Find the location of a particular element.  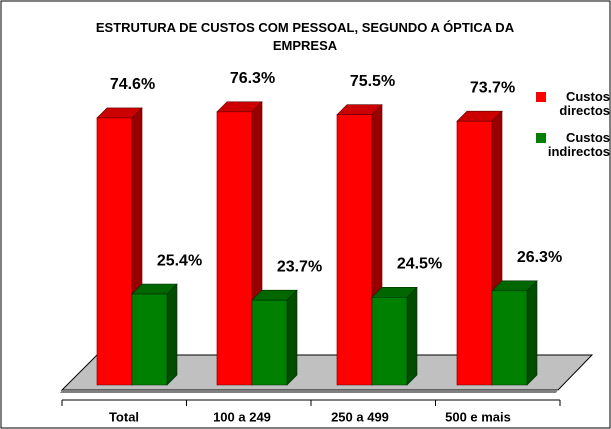

x-tick-label: 500 e mais is located at coordinates (478, 416).